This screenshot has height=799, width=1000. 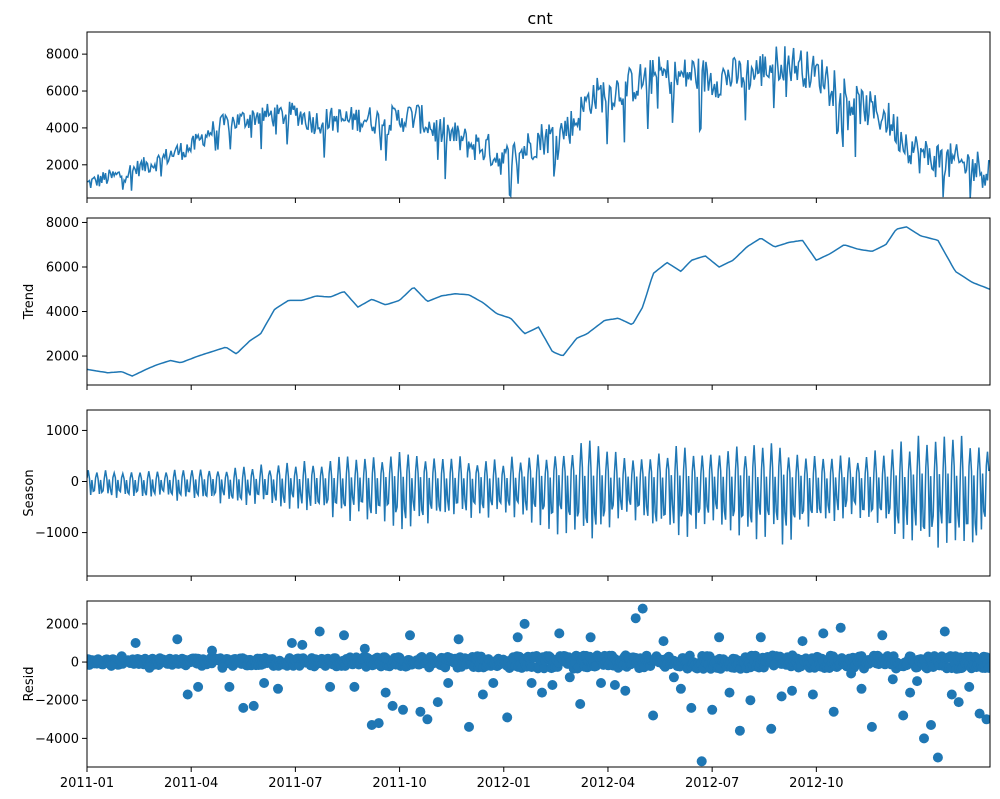 What do you see at coordinates (62, 223) in the screenshot?
I see `y-tick-label: 8000` at bounding box center [62, 223].